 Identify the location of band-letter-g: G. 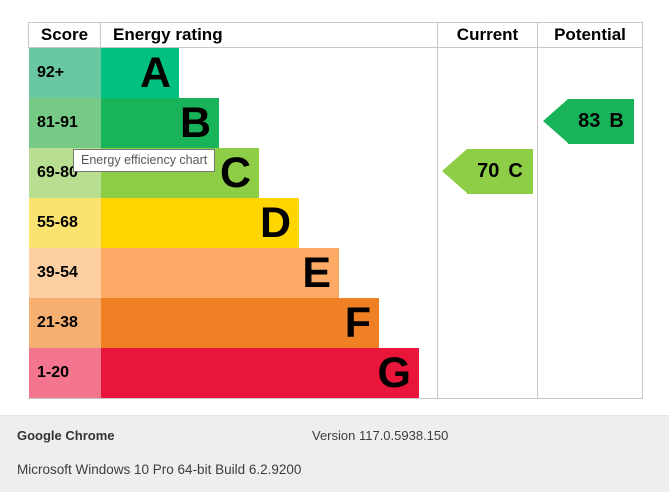
(394, 372).